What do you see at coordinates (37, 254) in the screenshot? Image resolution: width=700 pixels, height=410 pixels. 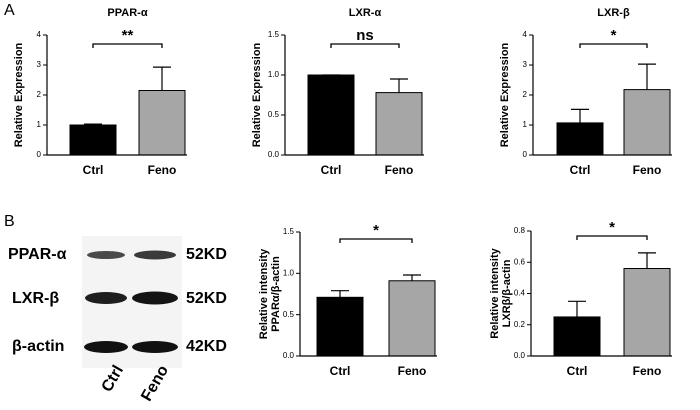 I see `blot-row-label: PPAR-α` at bounding box center [37, 254].